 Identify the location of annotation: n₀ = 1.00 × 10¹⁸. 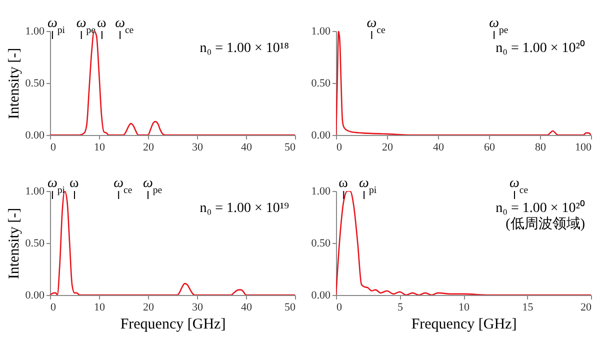
(245, 48).